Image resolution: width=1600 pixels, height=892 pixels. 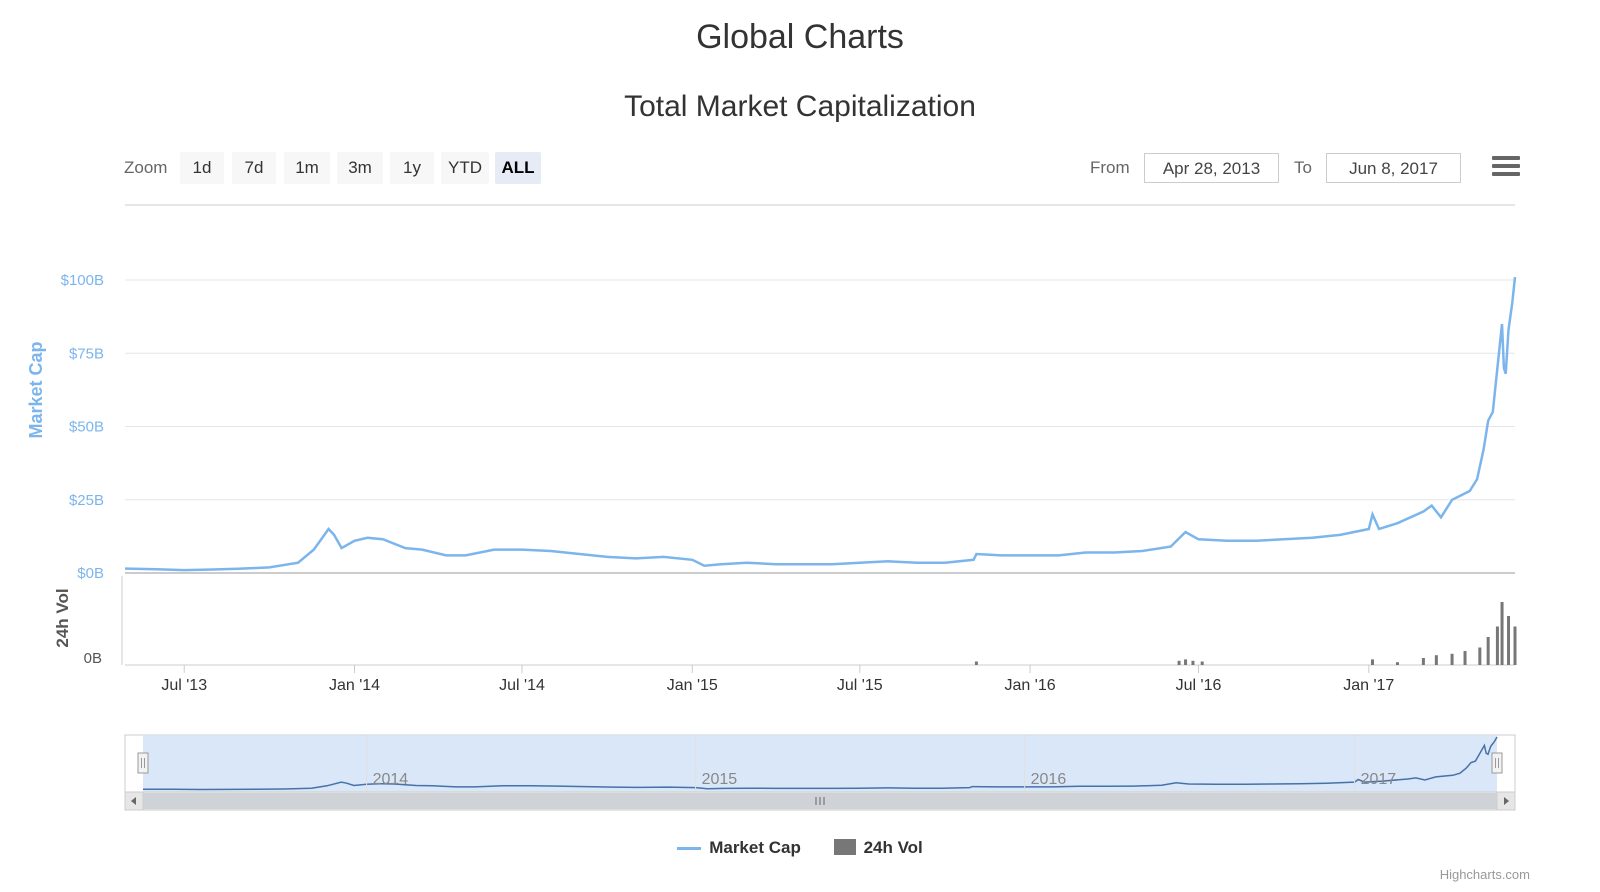 What do you see at coordinates (1303, 167) in the screenshot?
I see `to-label: To` at bounding box center [1303, 167].